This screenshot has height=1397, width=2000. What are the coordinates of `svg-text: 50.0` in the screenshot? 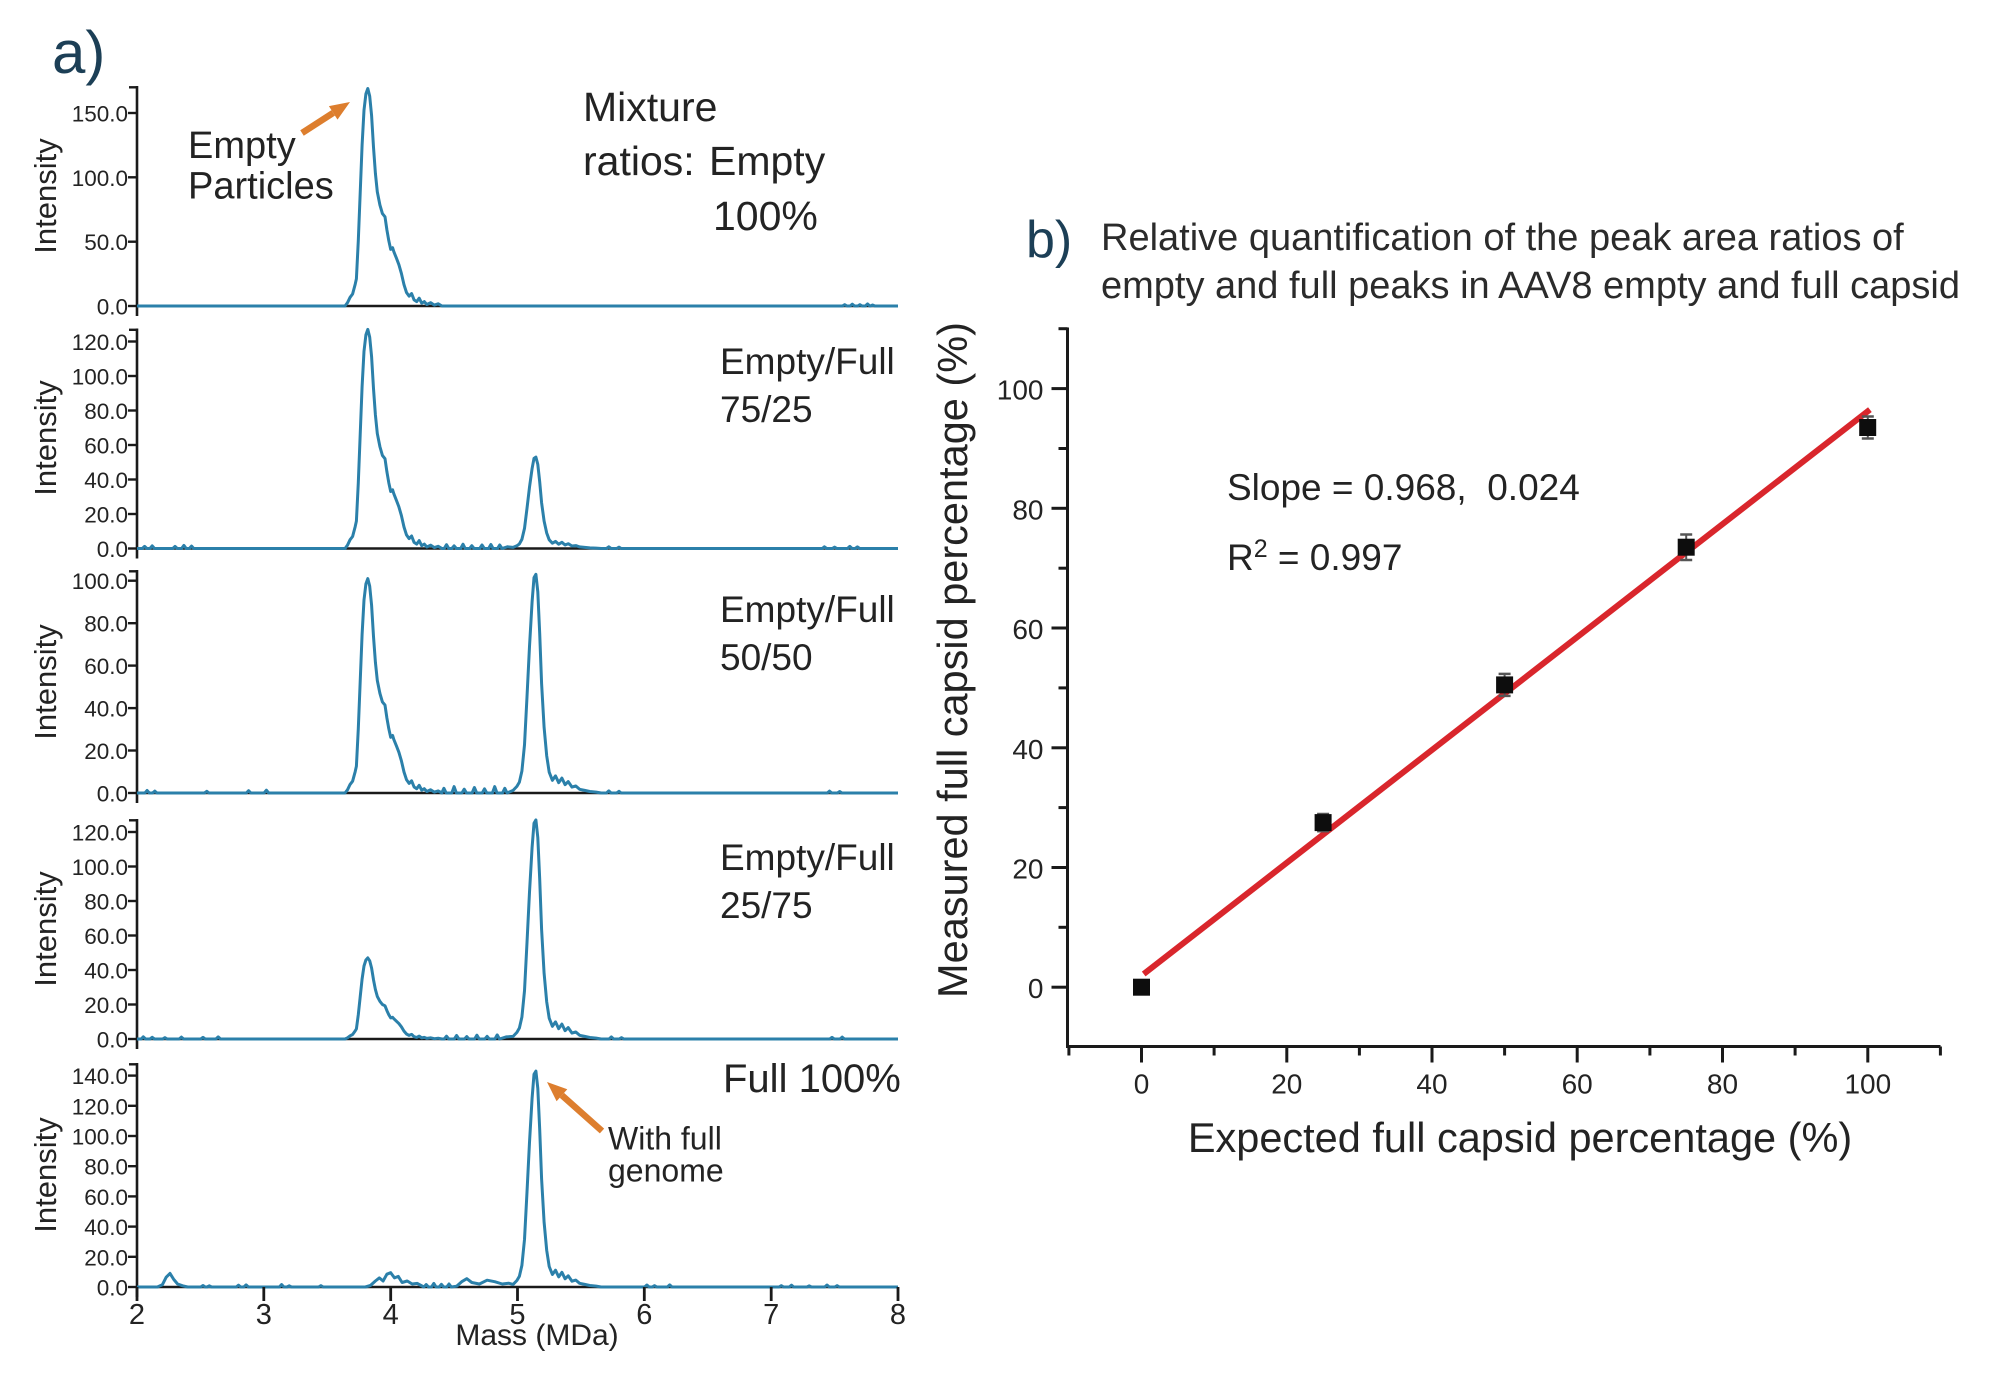 It's located at (106, 242).